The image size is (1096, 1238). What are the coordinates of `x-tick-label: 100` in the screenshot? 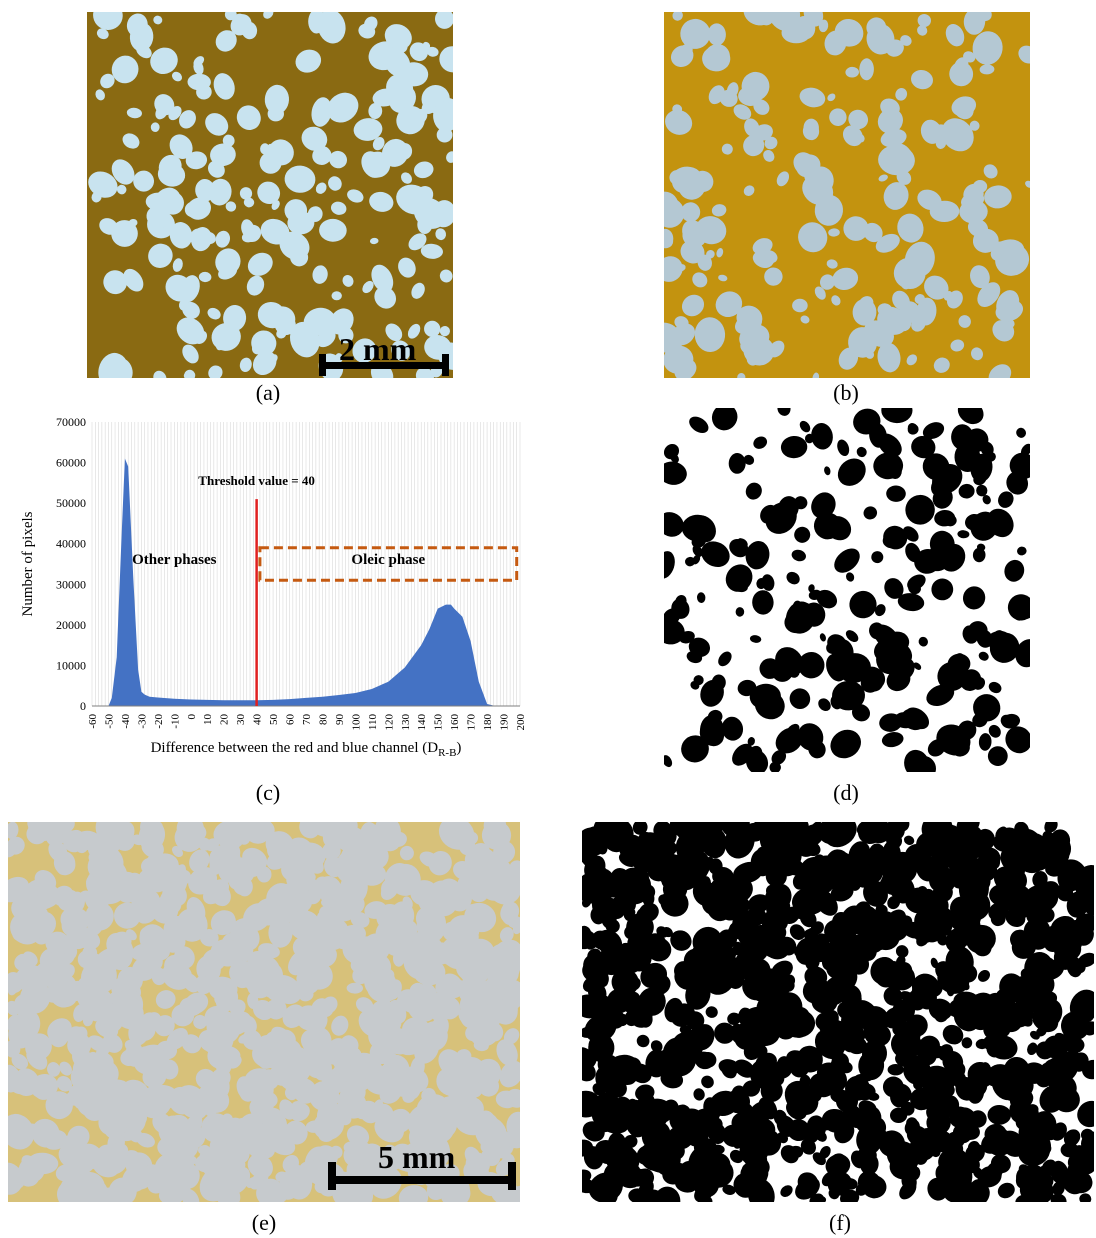 It's located at (356, 722).